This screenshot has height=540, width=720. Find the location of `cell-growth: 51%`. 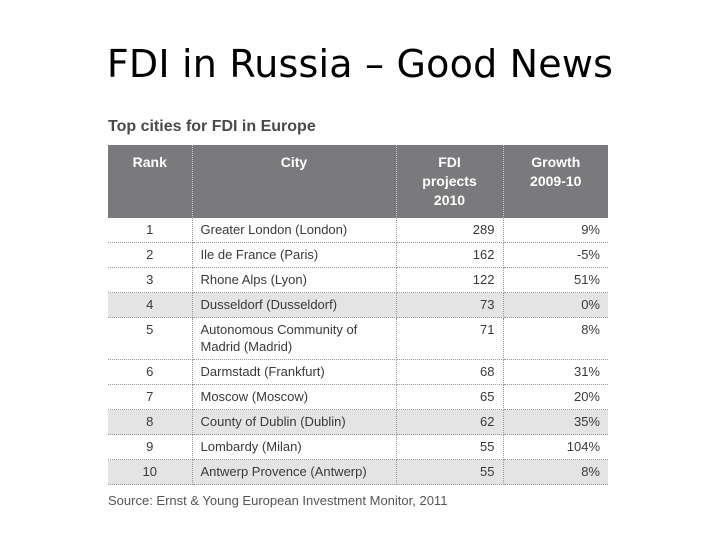

cell-growth: 51% is located at coordinates (555, 280).